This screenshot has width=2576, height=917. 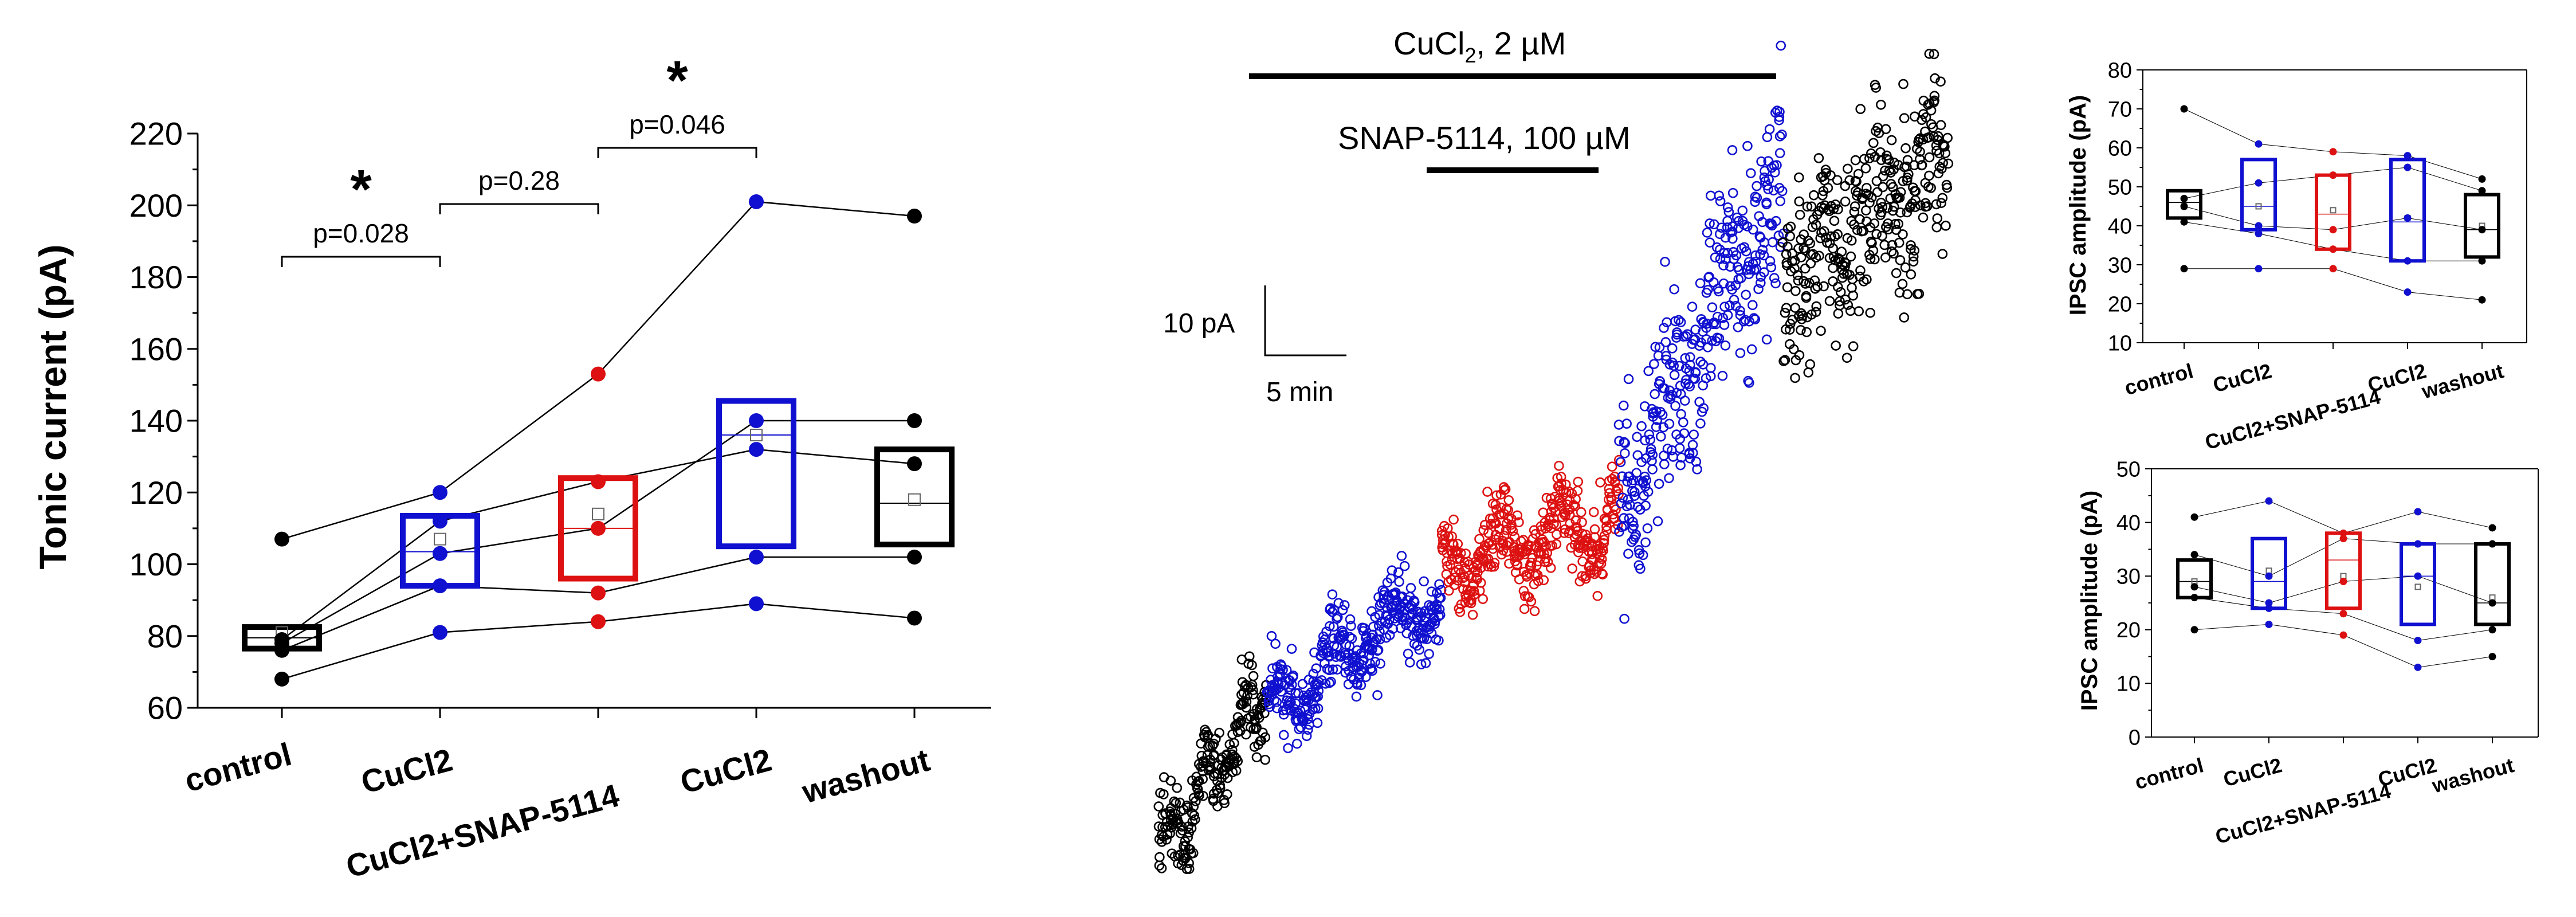 What do you see at coordinates (2129, 577) in the screenshot?
I see `y-tick-label: 30` at bounding box center [2129, 577].